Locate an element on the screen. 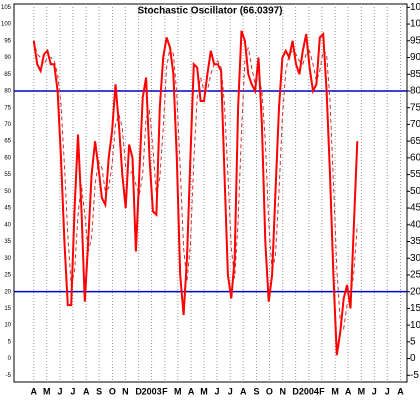 The width and height of the screenshot is (420, 405). y-tick-label-right: 15 is located at coordinates (415, 308).